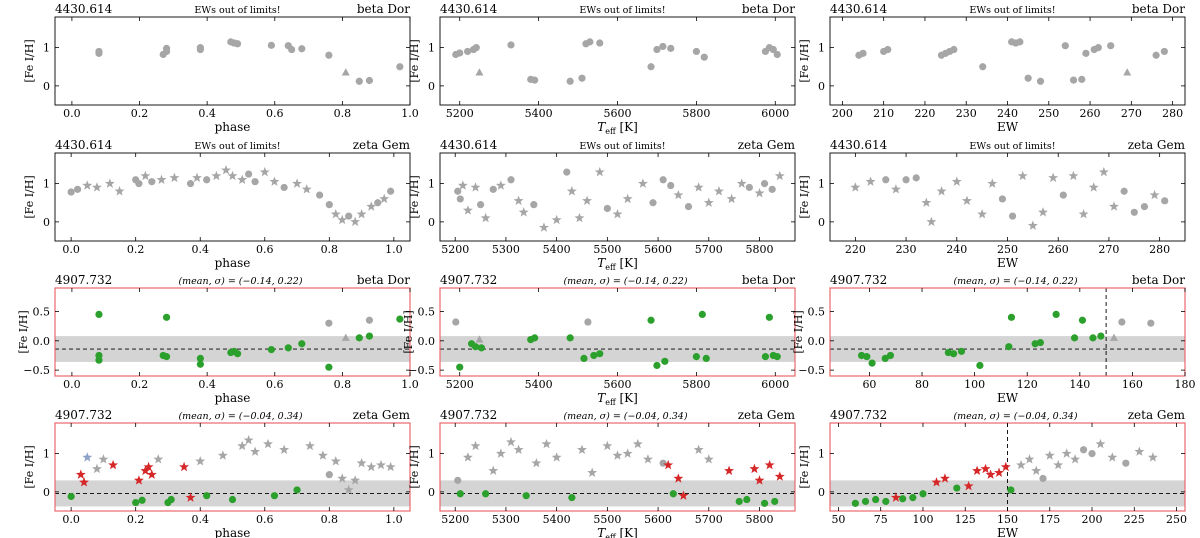 Image resolution: width=1200 pixels, height=538 pixels. What do you see at coordinates (479, 72) in the screenshot?
I see `data-point-triangle` at bounding box center [479, 72].